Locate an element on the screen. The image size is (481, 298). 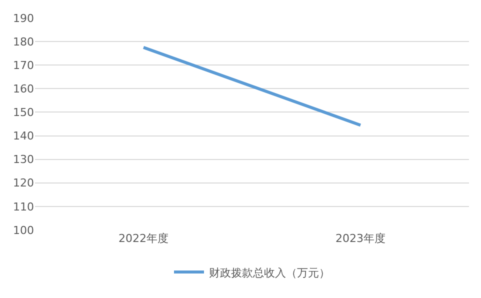
y-tick-label: 100 is located at coordinates (23, 230).